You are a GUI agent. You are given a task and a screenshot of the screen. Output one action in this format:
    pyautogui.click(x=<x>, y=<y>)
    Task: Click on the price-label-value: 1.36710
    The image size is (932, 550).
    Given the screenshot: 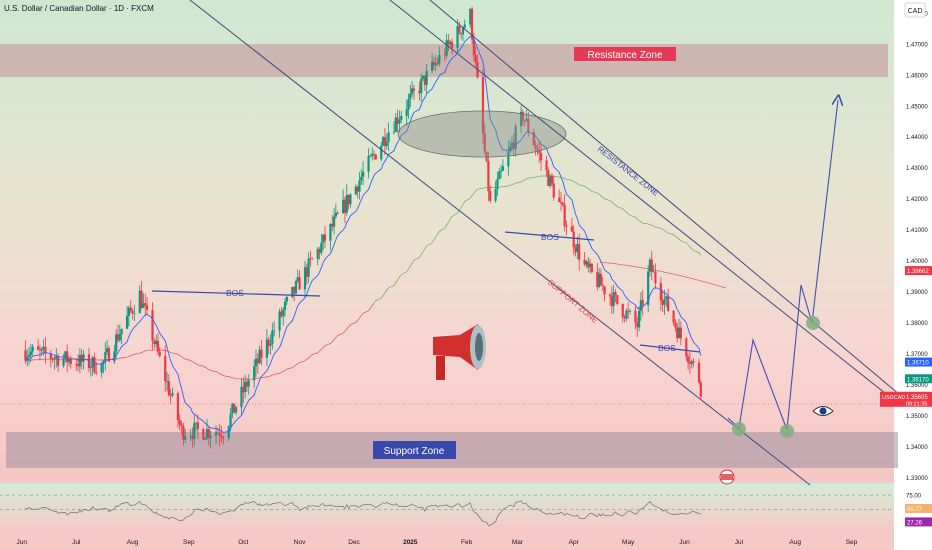 What is the action you would take?
    pyautogui.click(x=918, y=364)
    